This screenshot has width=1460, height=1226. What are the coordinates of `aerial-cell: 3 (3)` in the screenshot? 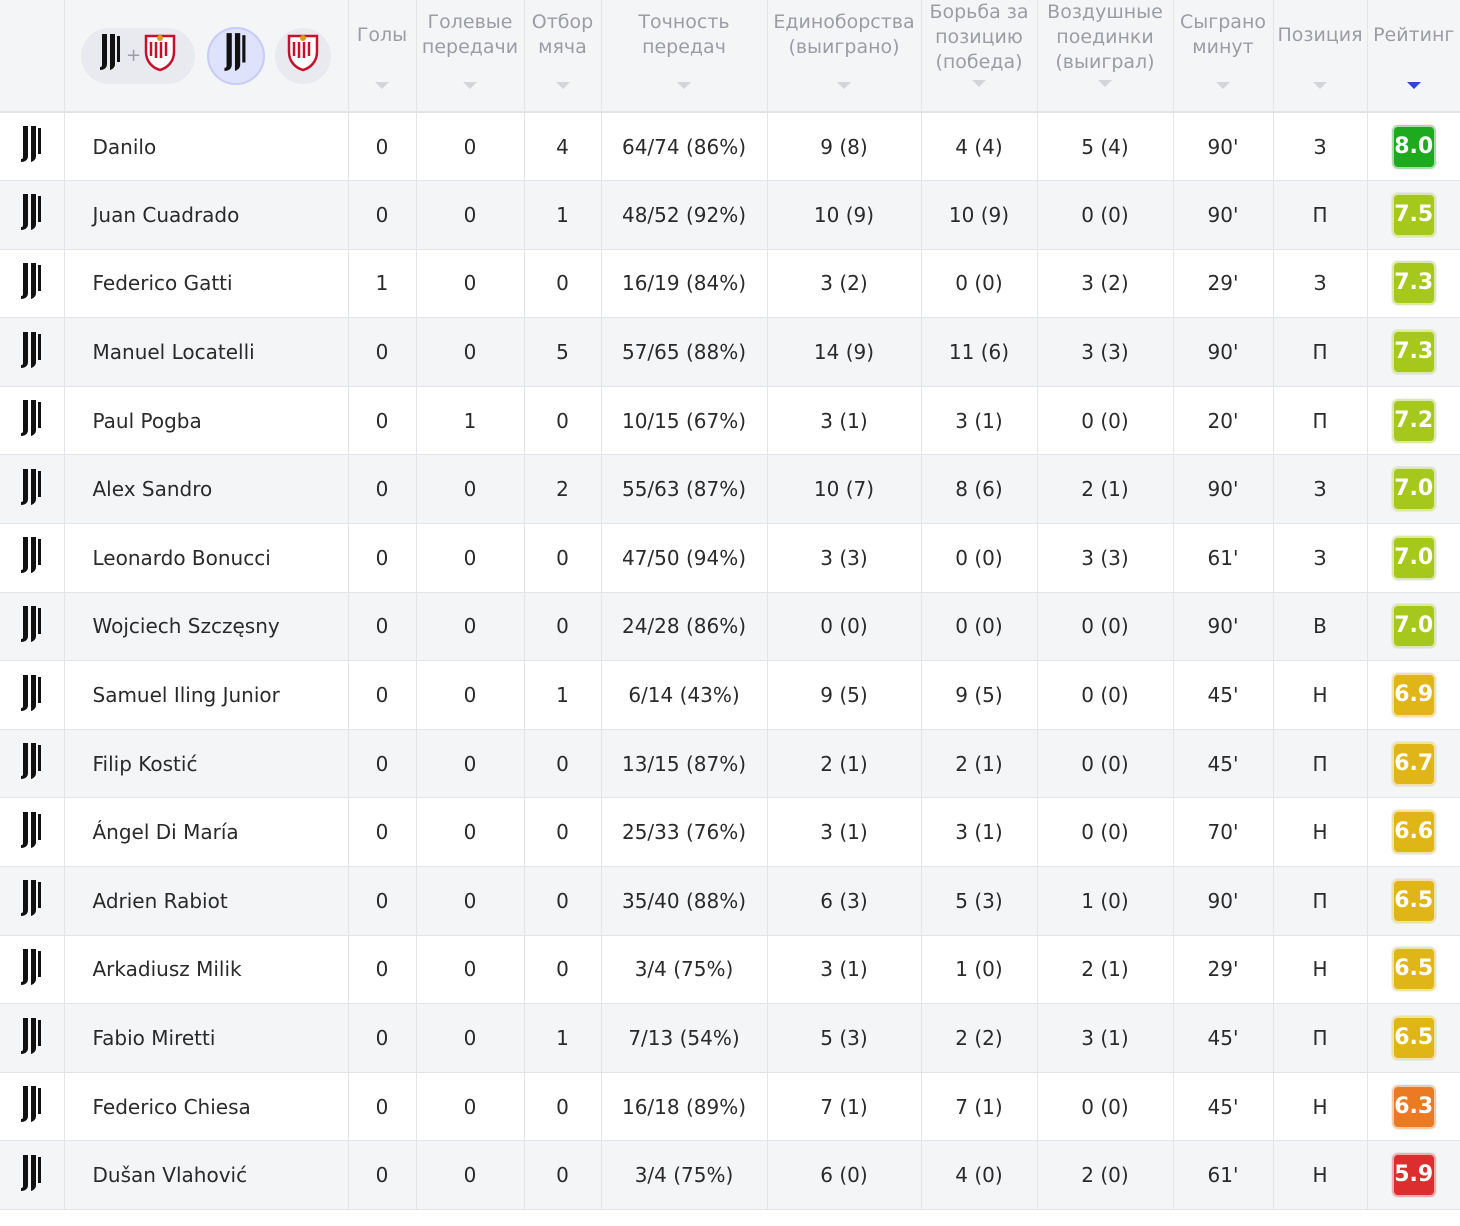 It's located at (1105, 558).